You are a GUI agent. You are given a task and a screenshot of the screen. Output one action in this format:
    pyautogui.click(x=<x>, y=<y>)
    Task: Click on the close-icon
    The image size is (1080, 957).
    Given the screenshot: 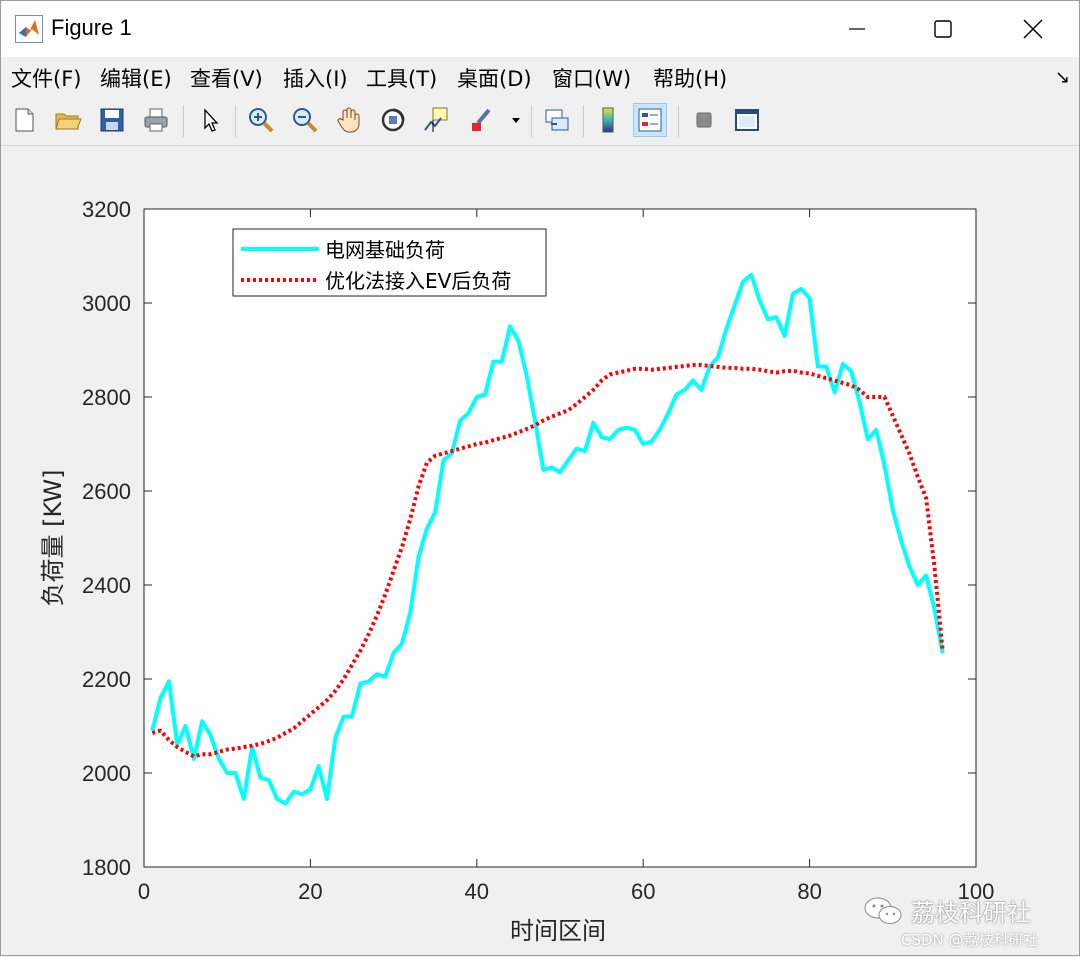 What is the action you would take?
    pyautogui.click(x=1033, y=29)
    